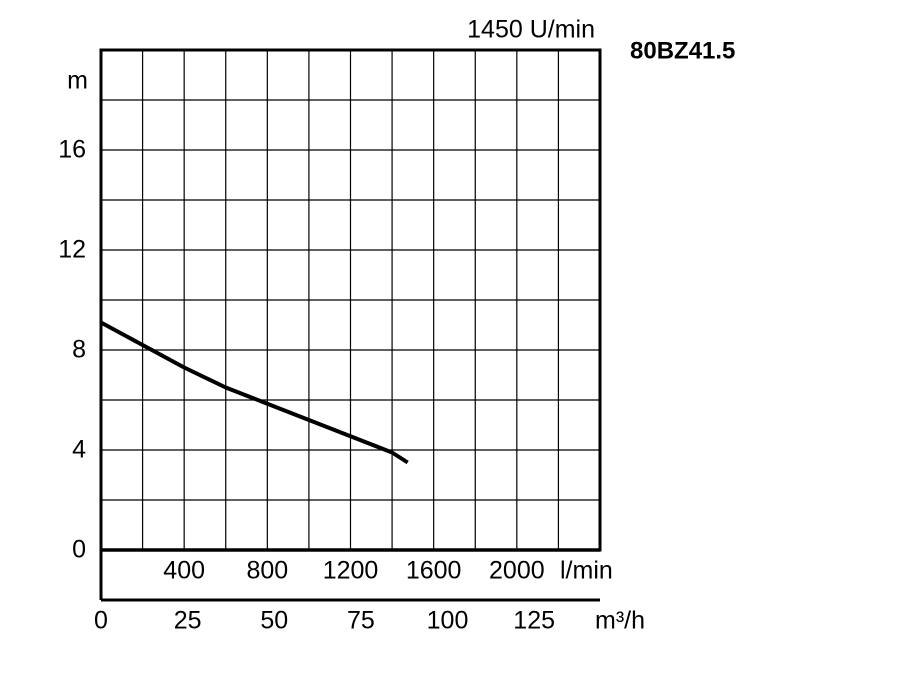 This screenshot has height=700, width=900. What do you see at coordinates (274, 621) in the screenshot?
I see `x2-tick-label: 50` at bounding box center [274, 621].